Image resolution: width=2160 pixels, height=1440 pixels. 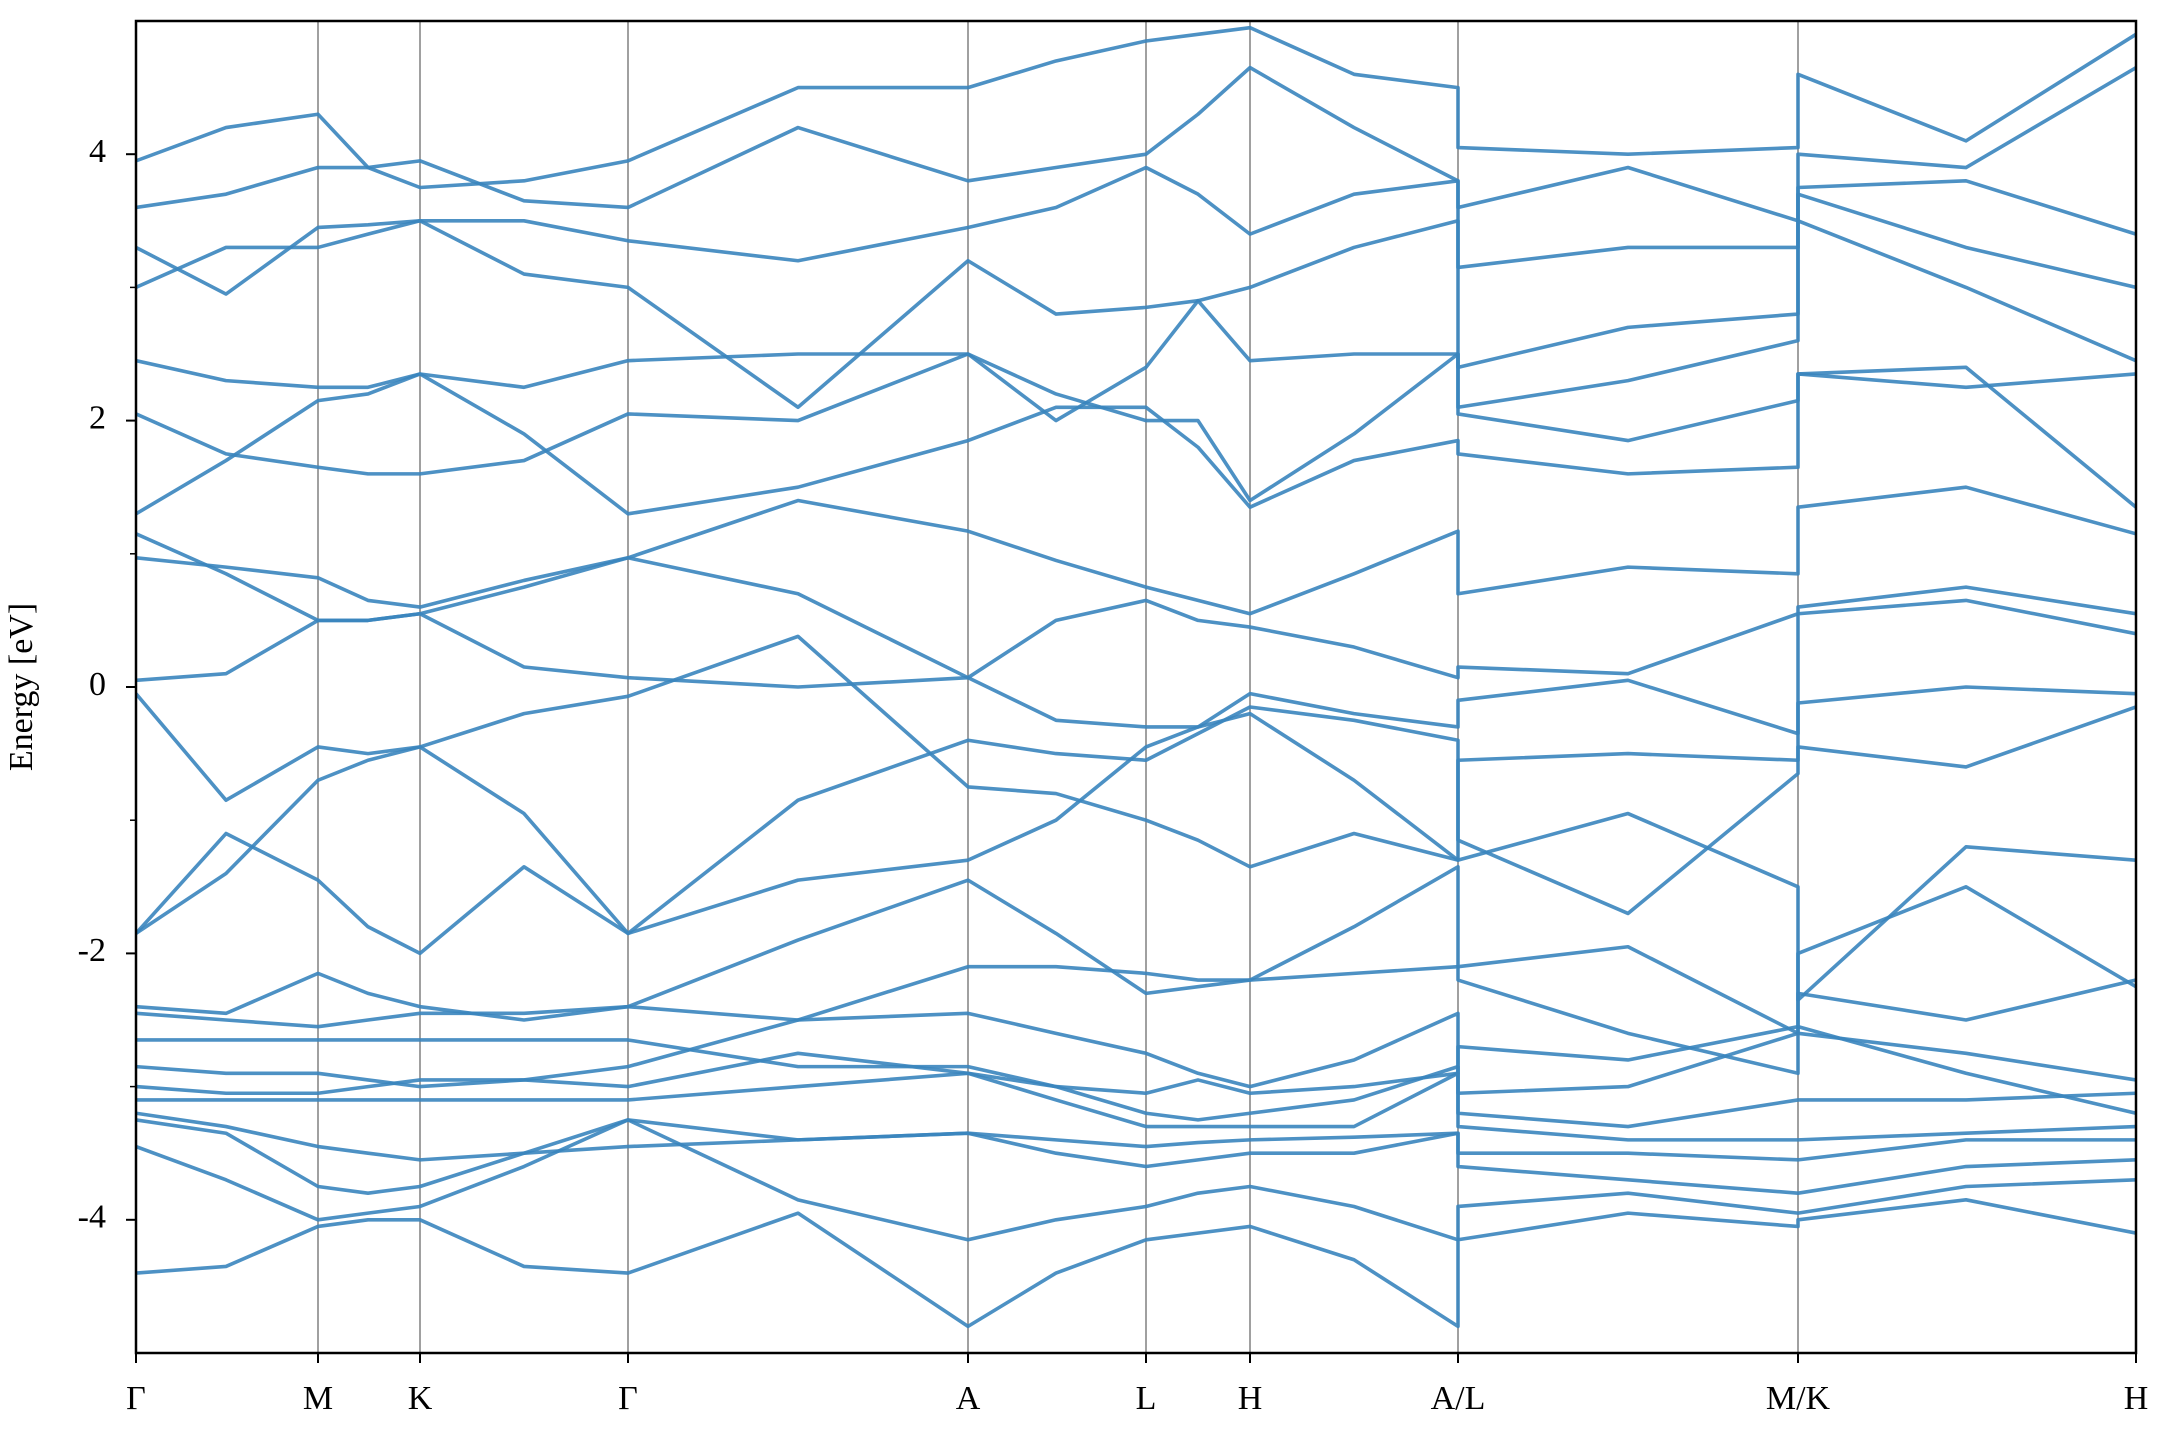 What do you see at coordinates (1146, 1398) in the screenshot?
I see `x-tick-label: L` at bounding box center [1146, 1398].